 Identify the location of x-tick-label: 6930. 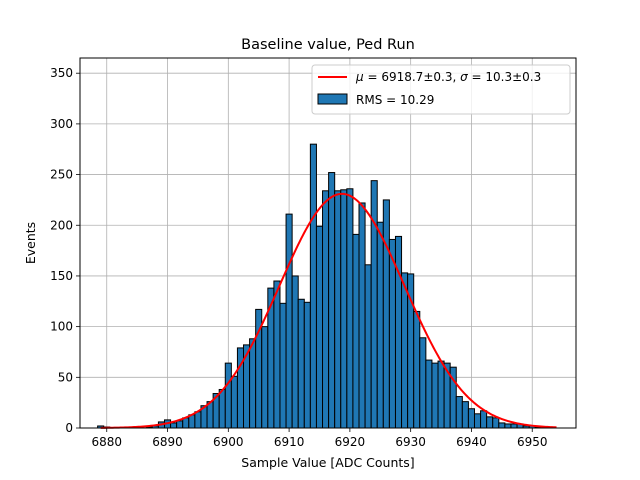
(410, 442).